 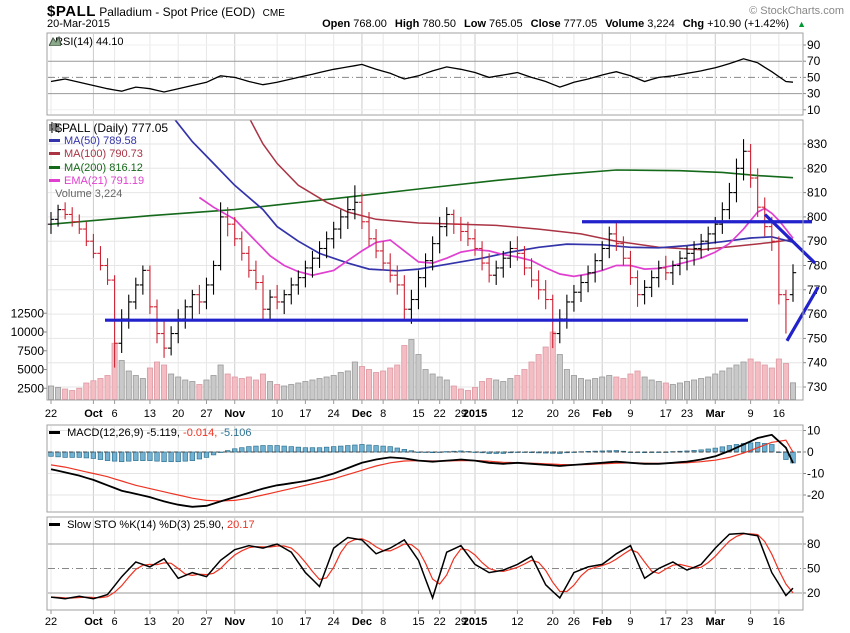 What do you see at coordinates (177, 12) in the screenshot?
I see `symbol-description: Palladium - Spot Price (EOD)` at bounding box center [177, 12].